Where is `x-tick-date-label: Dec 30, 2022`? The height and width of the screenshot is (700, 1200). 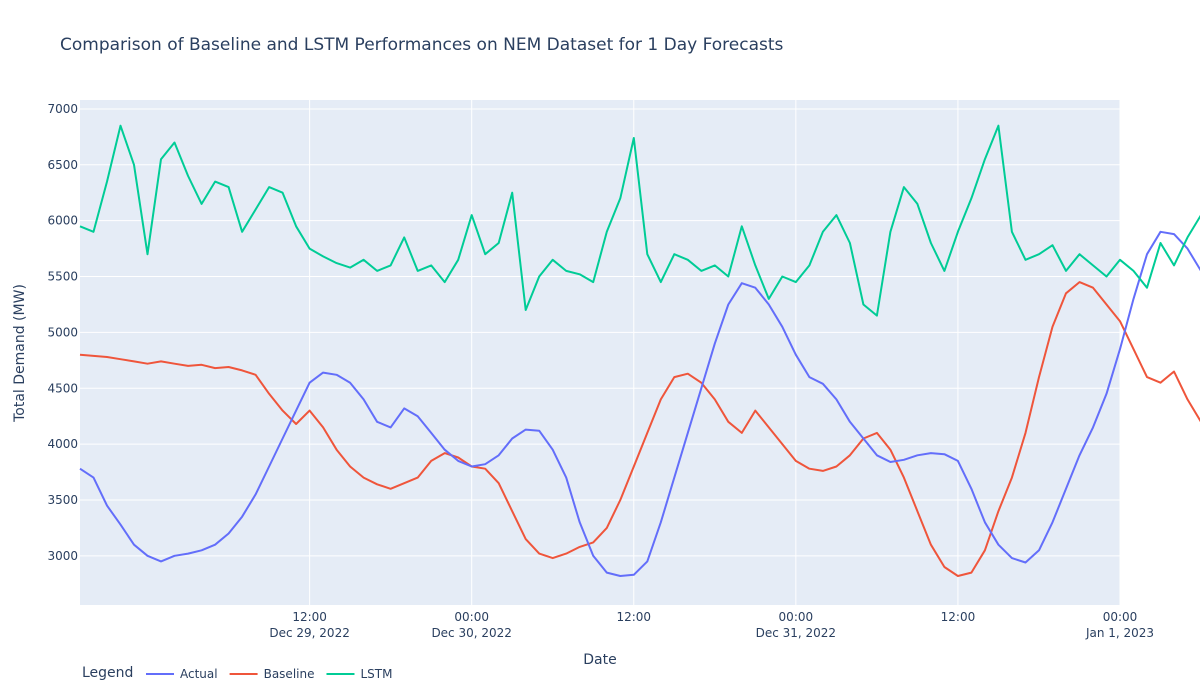 x-tick-date-label: Dec 30, 2022 is located at coordinates (471, 633).